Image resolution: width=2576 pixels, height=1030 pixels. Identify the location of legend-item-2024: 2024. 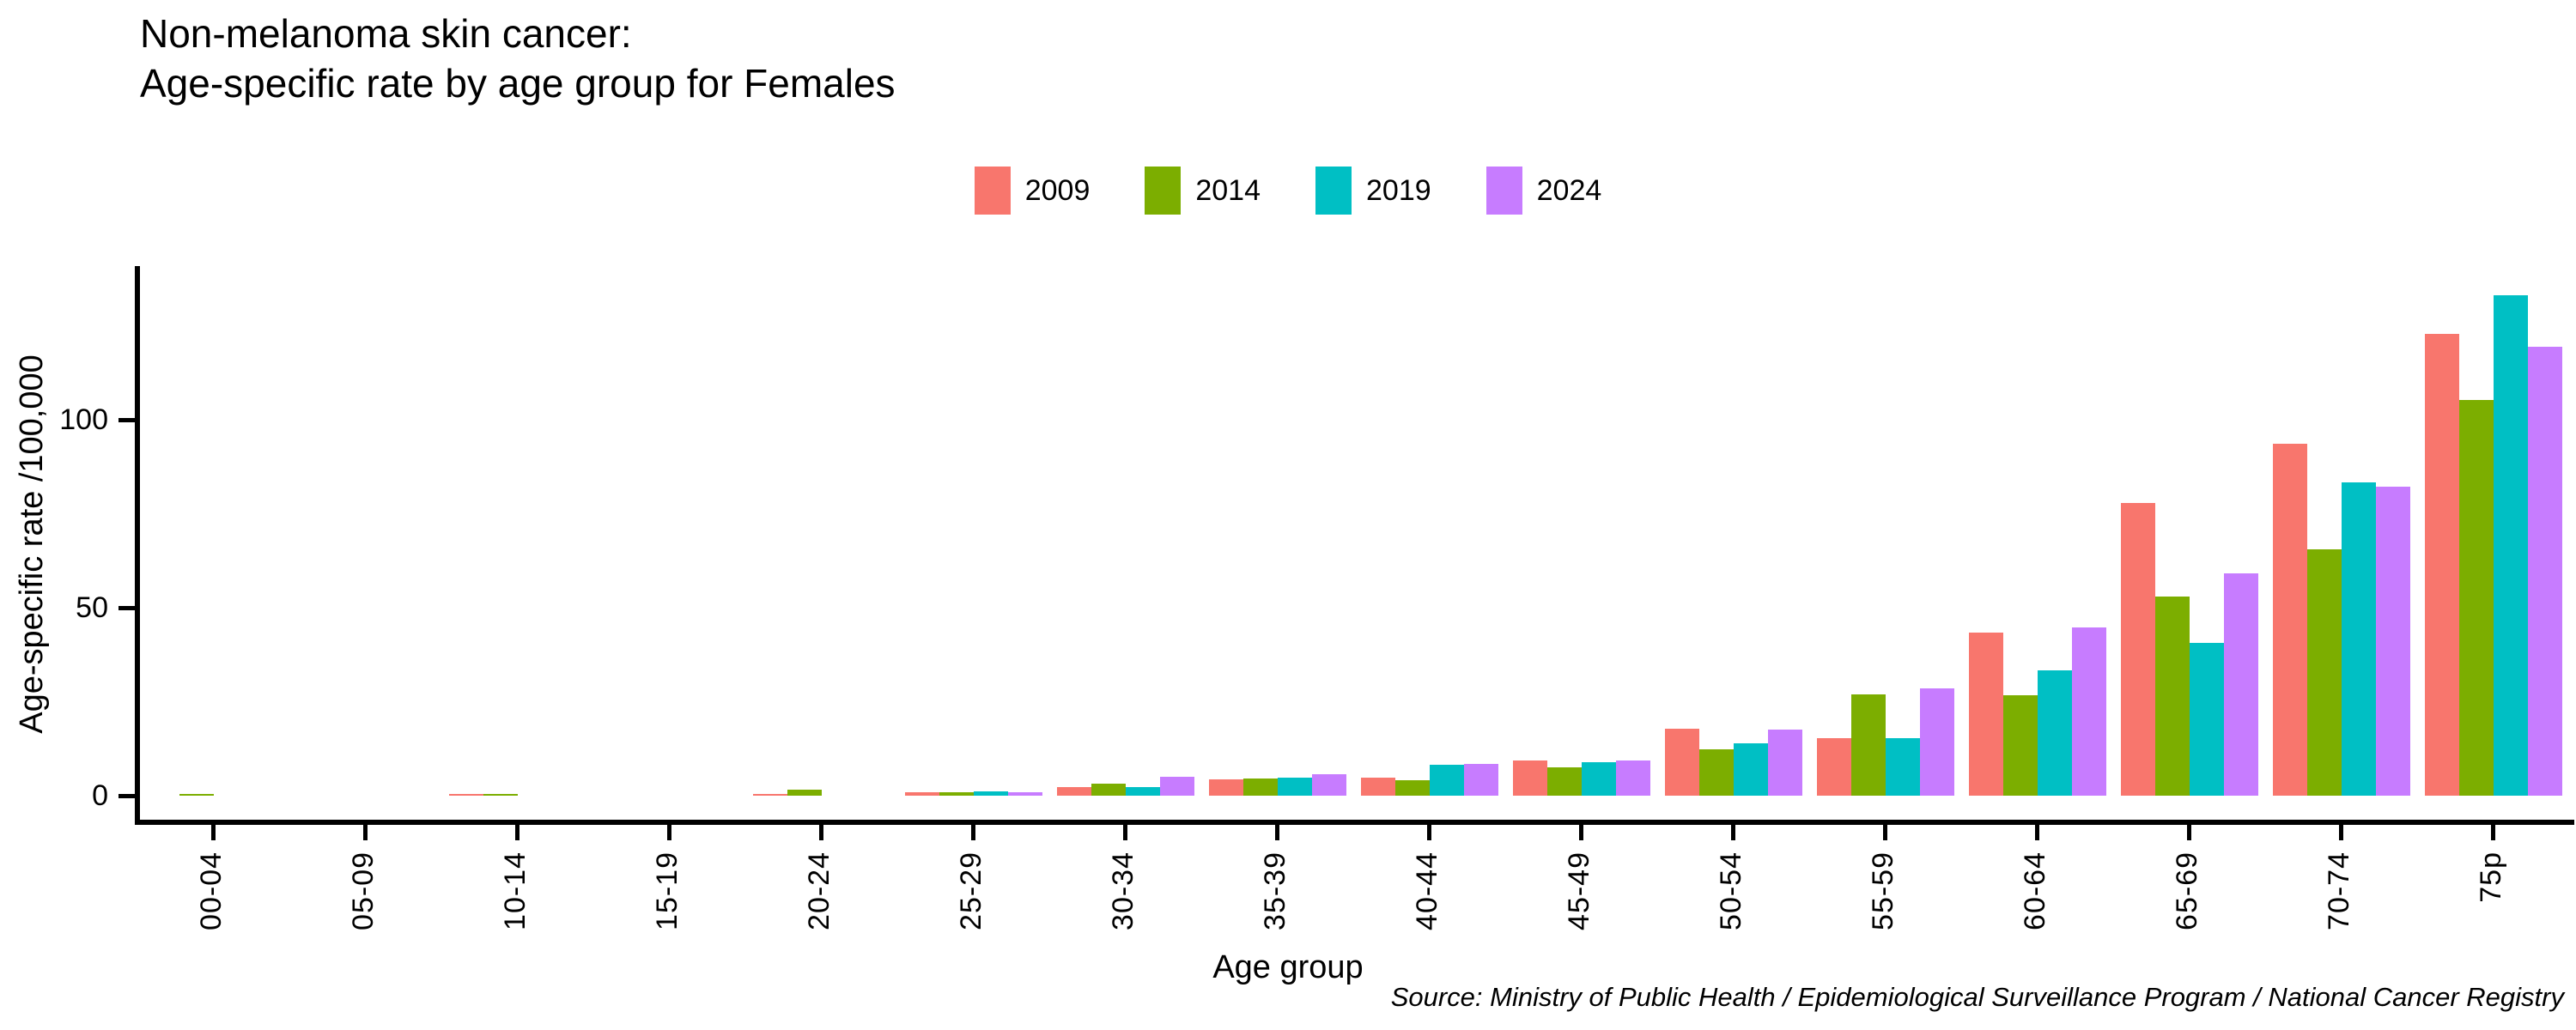
(1543, 191).